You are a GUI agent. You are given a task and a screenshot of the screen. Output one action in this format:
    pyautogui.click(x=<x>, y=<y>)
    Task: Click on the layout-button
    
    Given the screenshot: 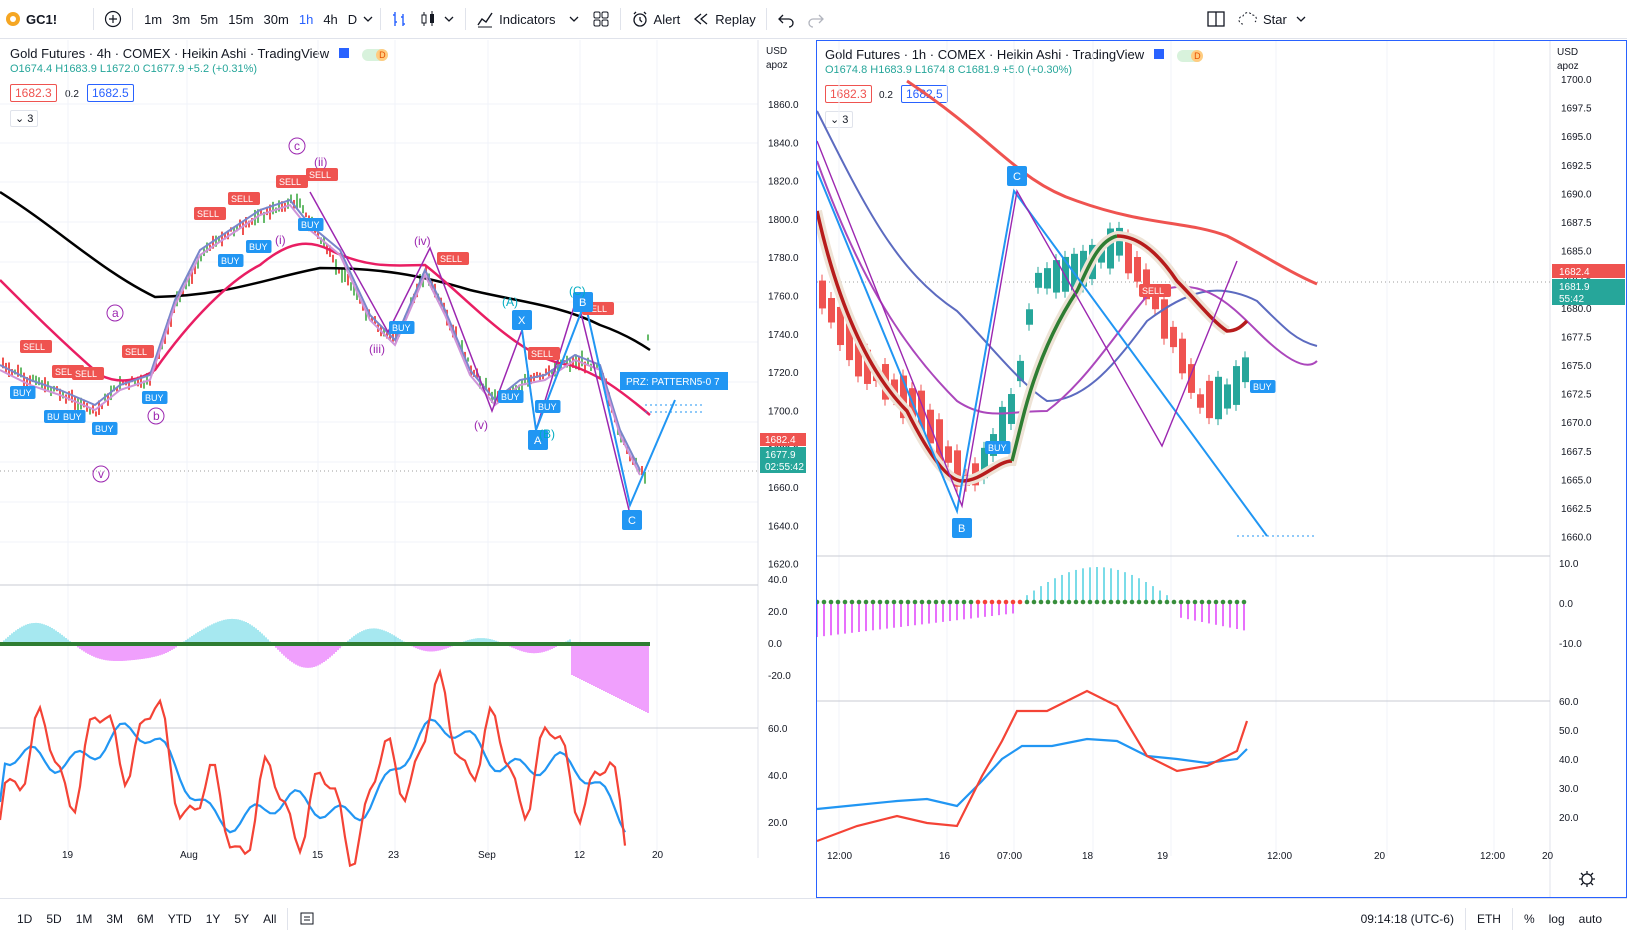 What is the action you would take?
    pyautogui.click(x=1216, y=19)
    